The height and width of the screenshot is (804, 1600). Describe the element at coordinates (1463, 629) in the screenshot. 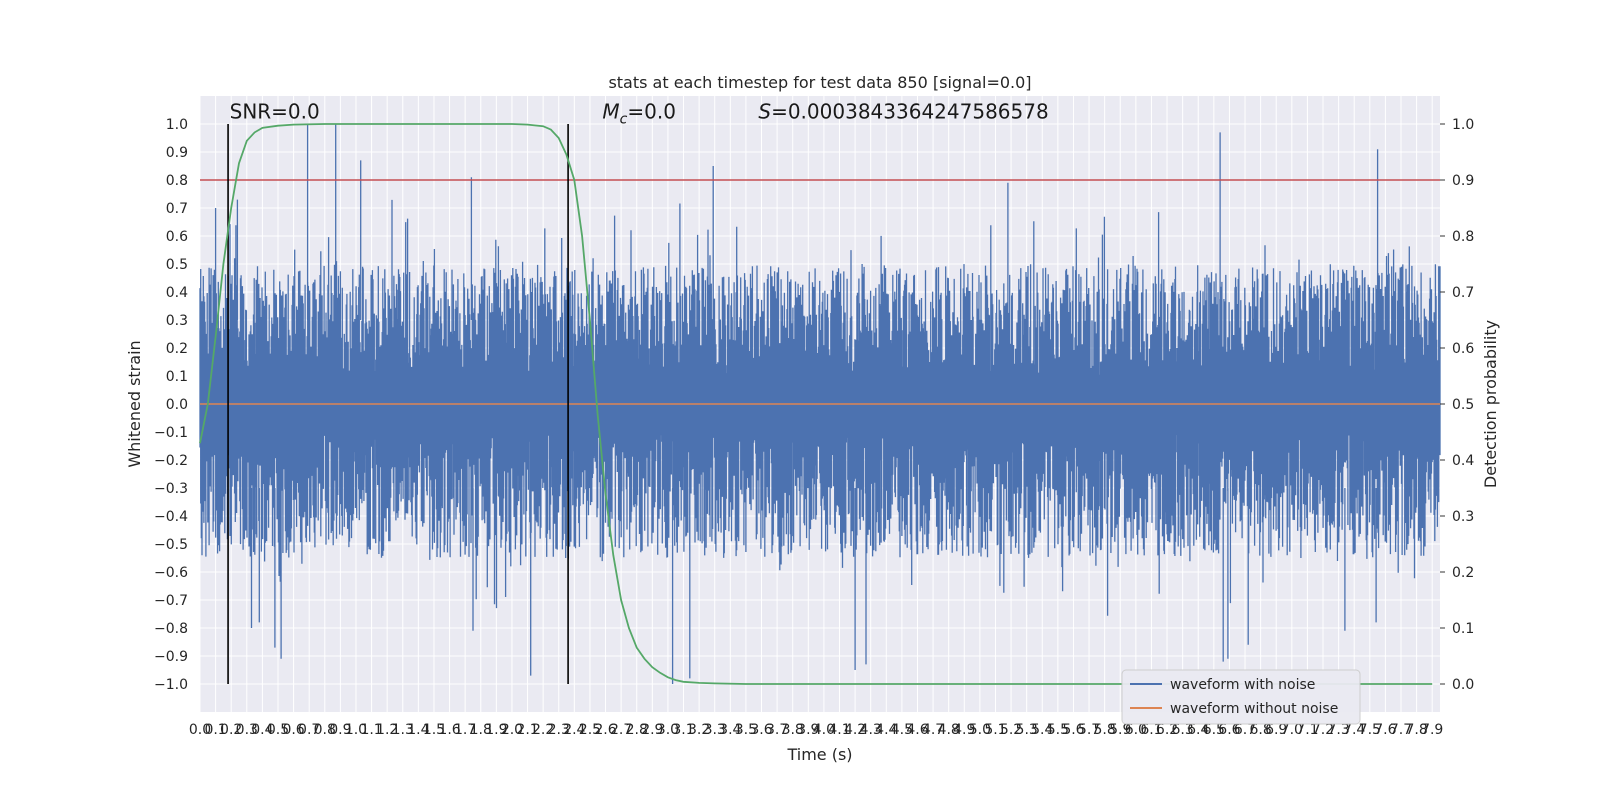

I see `y2-tick-label: 0.1` at that location.